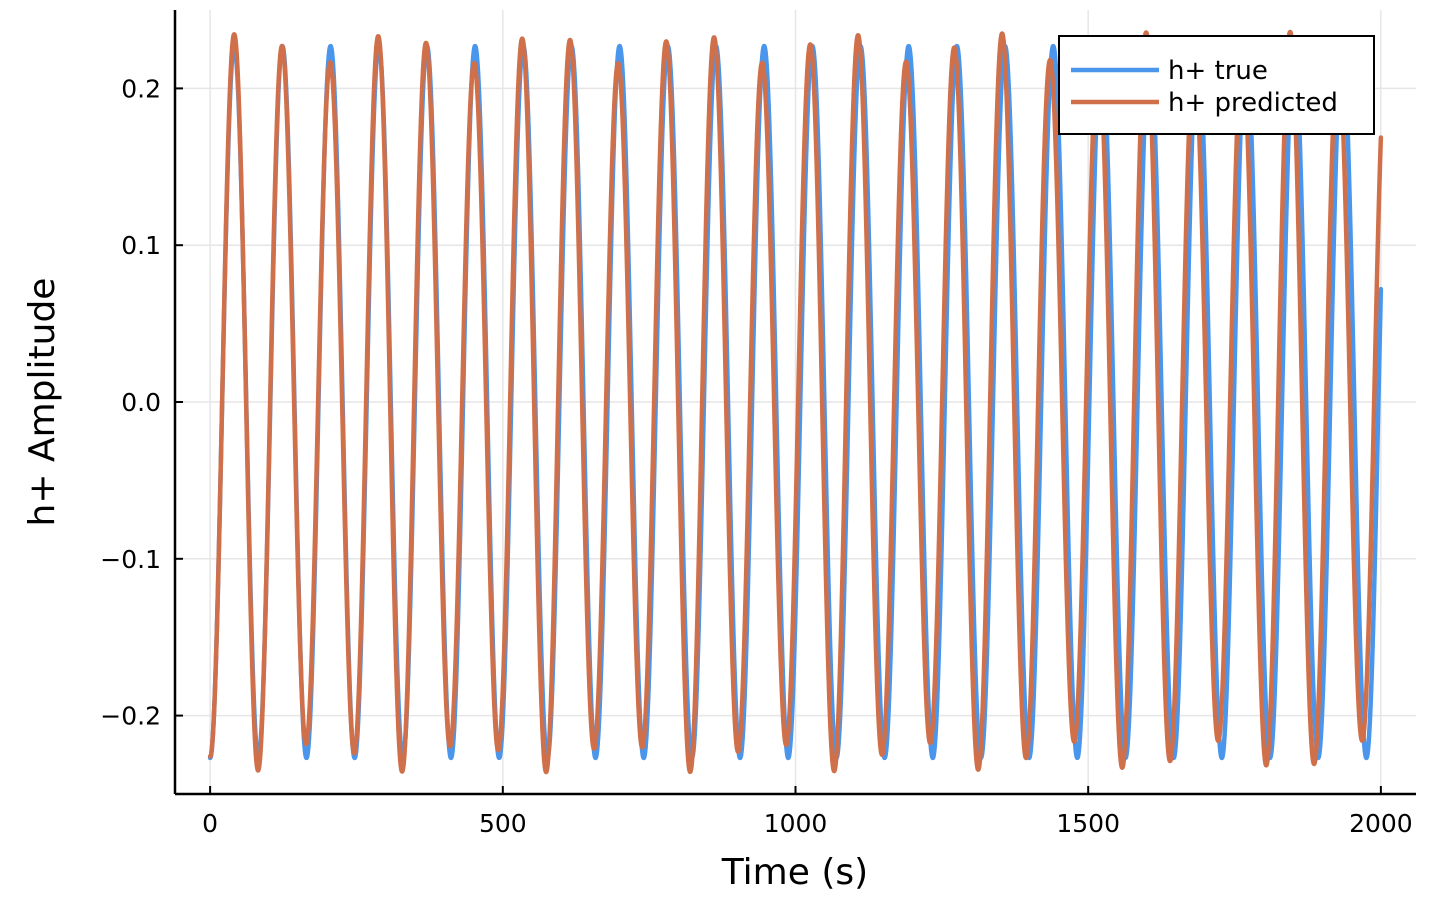  I want to click on legend-box, so click(1216, 85).